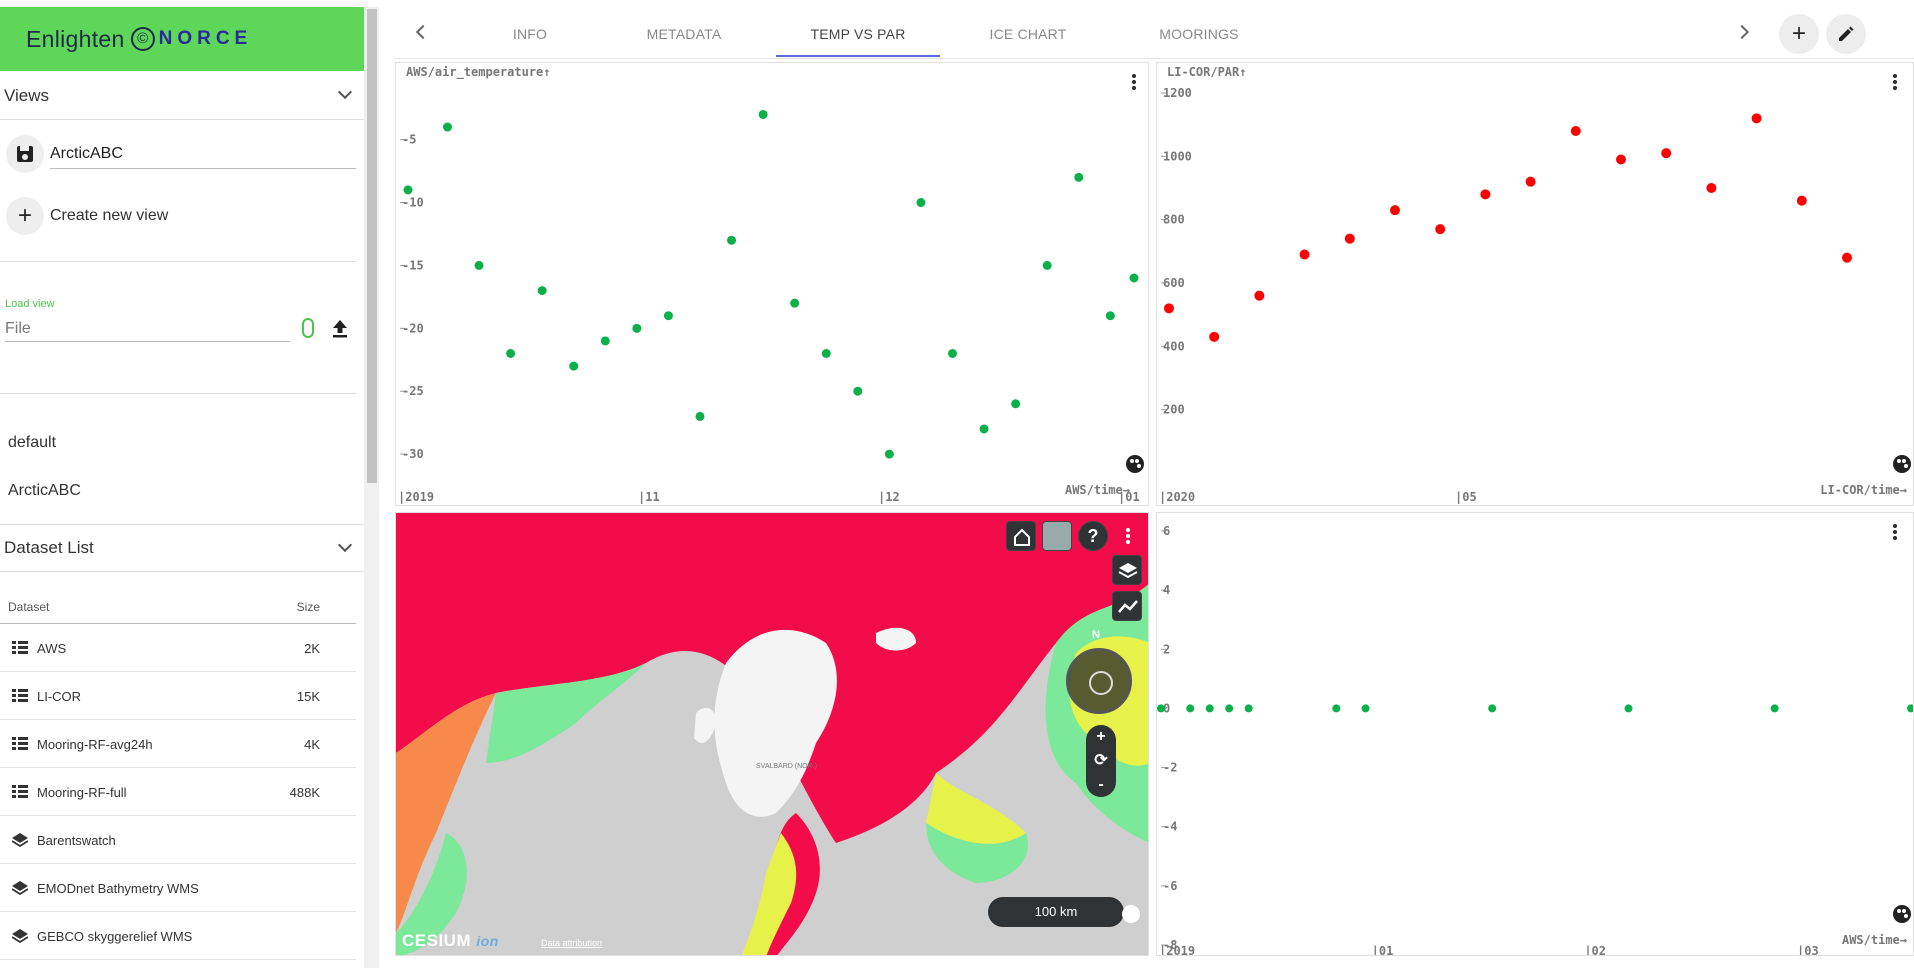  I want to click on layers-button, so click(1127, 570).